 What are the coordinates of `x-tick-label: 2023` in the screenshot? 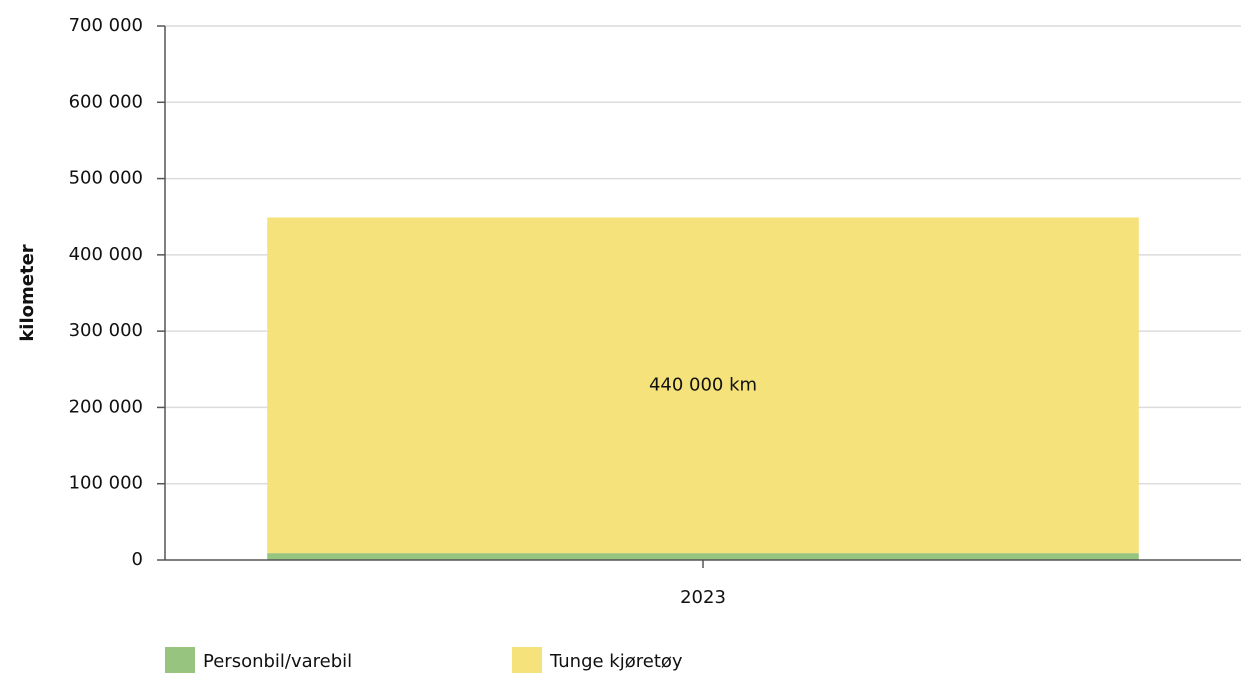 It's located at (703, 597).